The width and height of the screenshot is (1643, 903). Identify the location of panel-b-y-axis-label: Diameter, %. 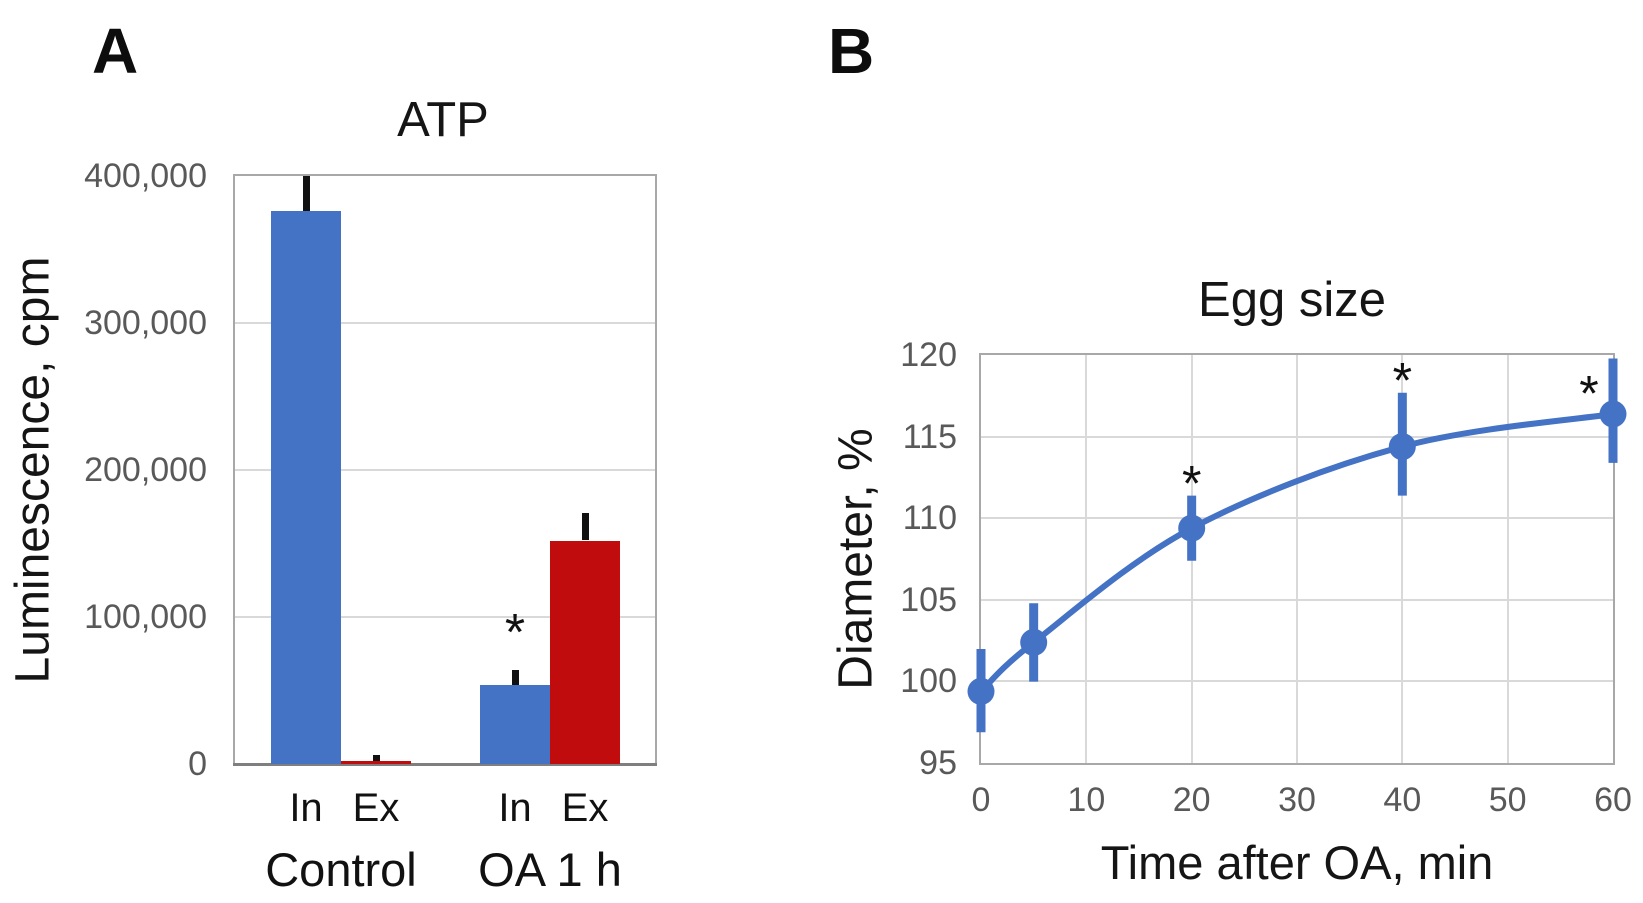
(856, 559).